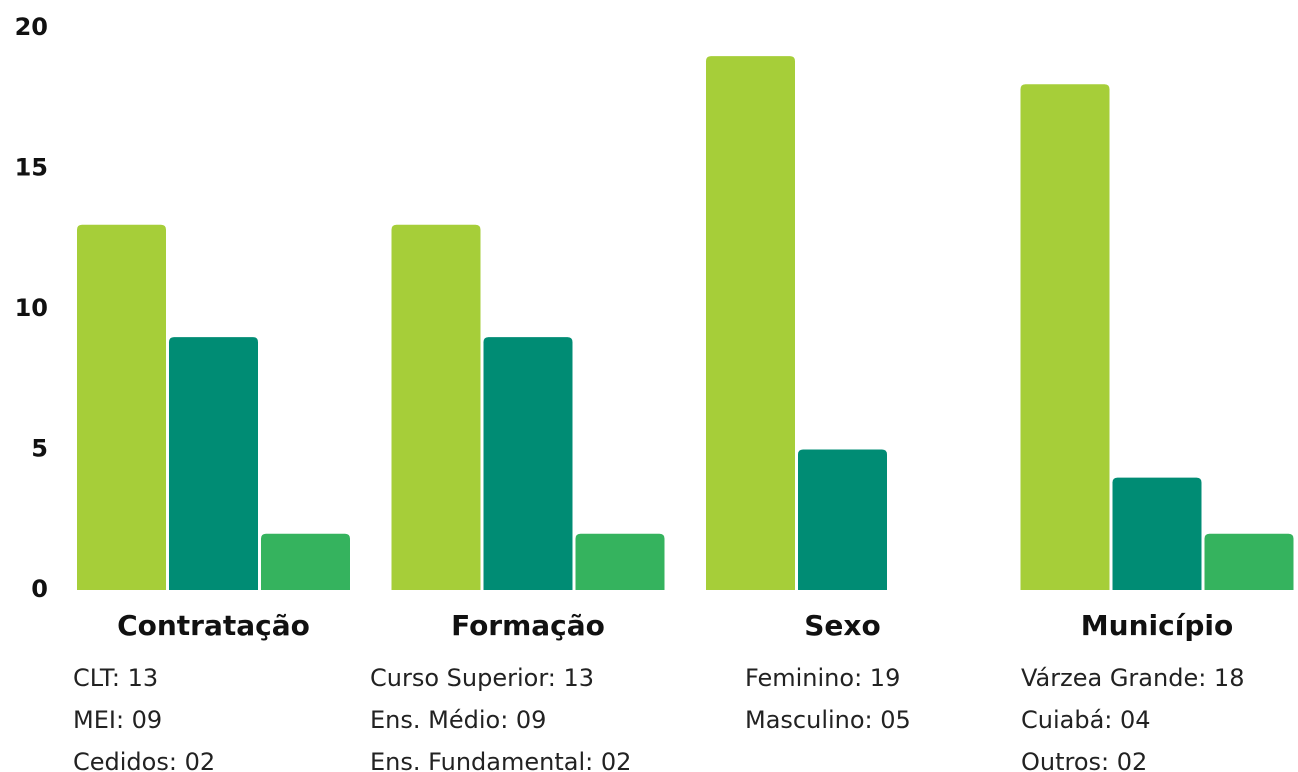 The width and height of the screenshot is (1298, 772). Describe the element at coordinates (117, 720) in the screenshot. I see `group-item-label: MEI: 09` at that location.